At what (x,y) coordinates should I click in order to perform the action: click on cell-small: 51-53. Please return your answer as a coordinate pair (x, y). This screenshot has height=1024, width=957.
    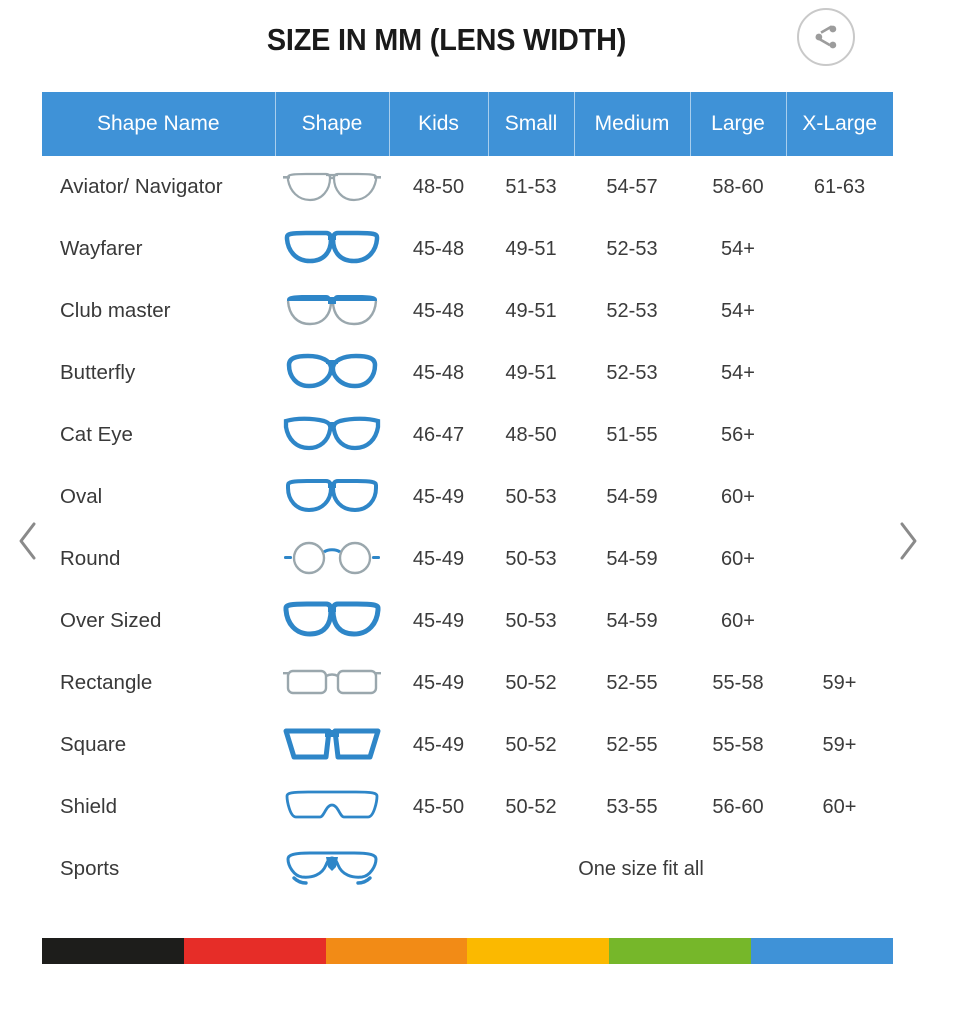
    Looking at the image, I should click on (531, 187).